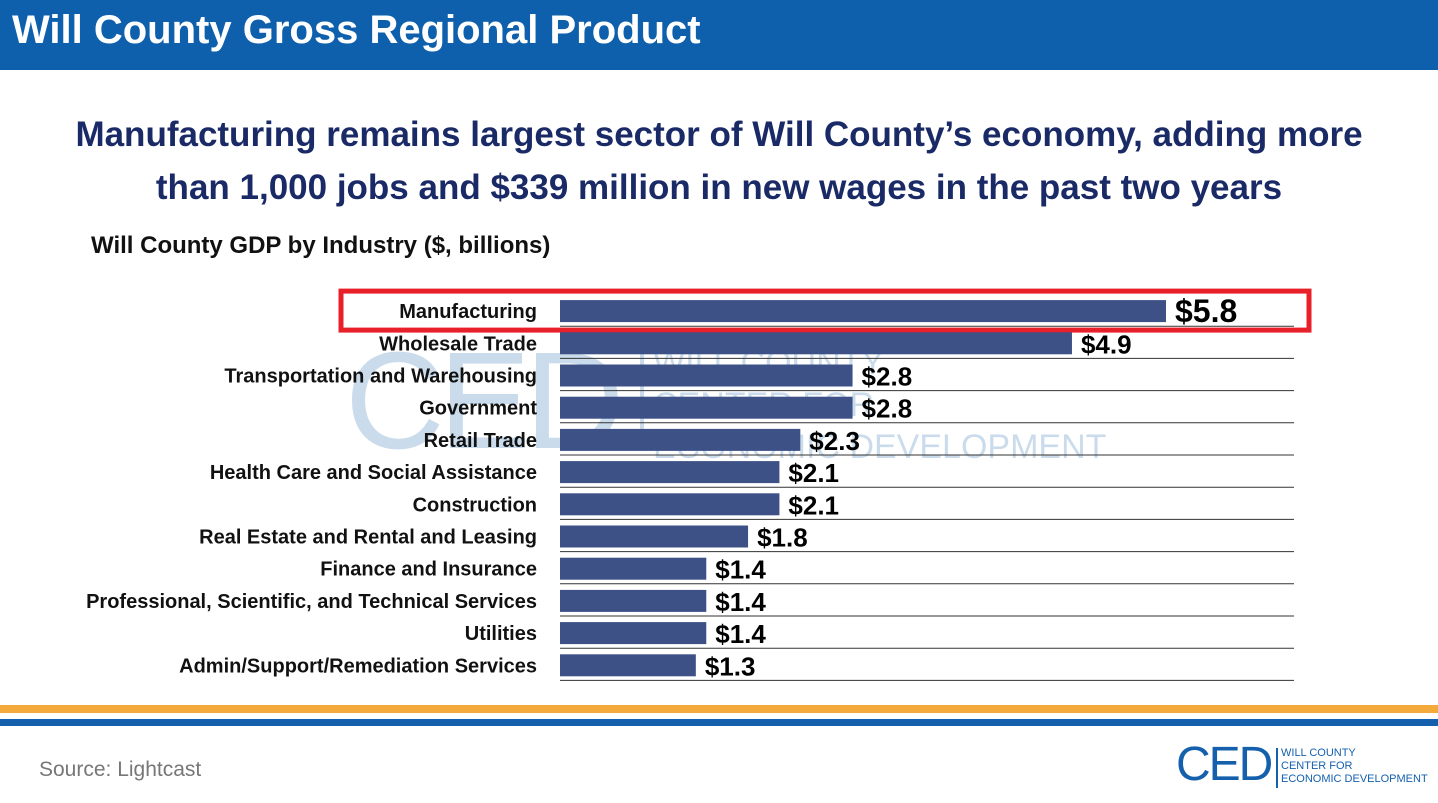  I want to click on category-label: Retail Trade, so click(480, 441).